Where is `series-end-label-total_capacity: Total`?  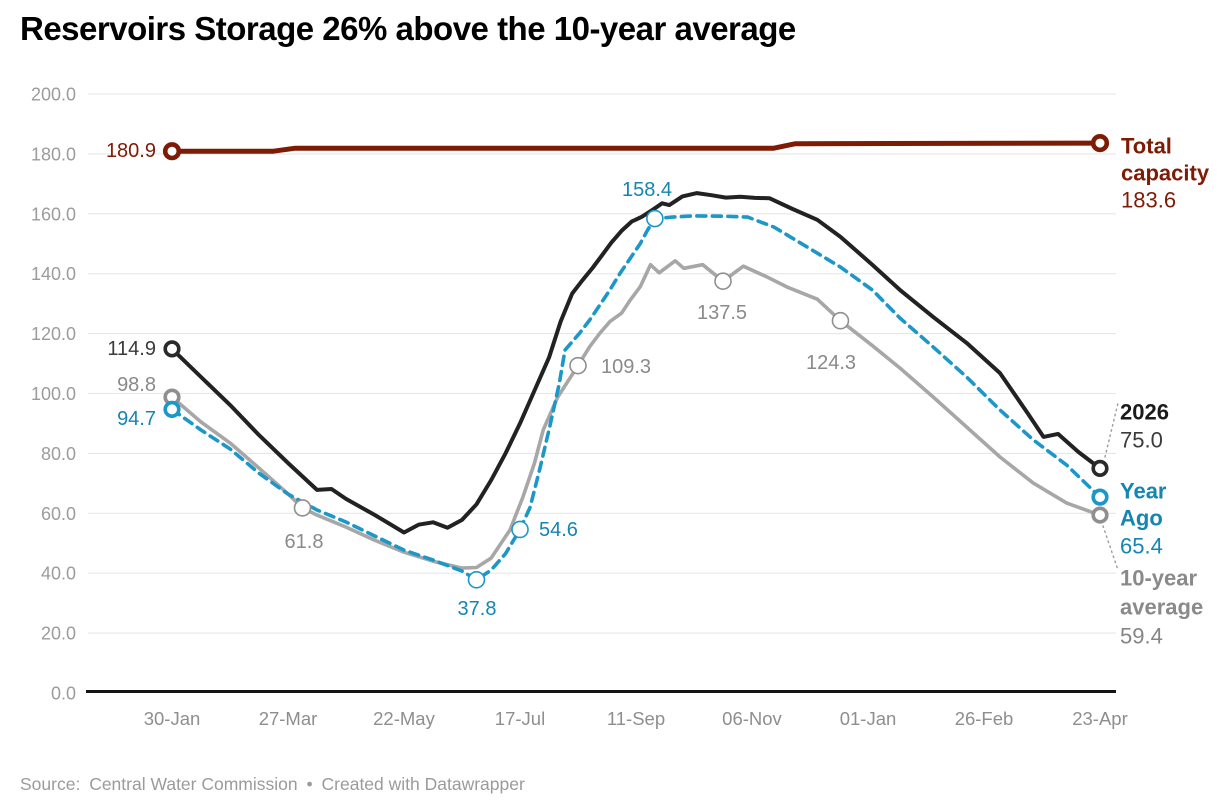 series-end-label-total_capacity: Total is located at coordinates (1146, 146).